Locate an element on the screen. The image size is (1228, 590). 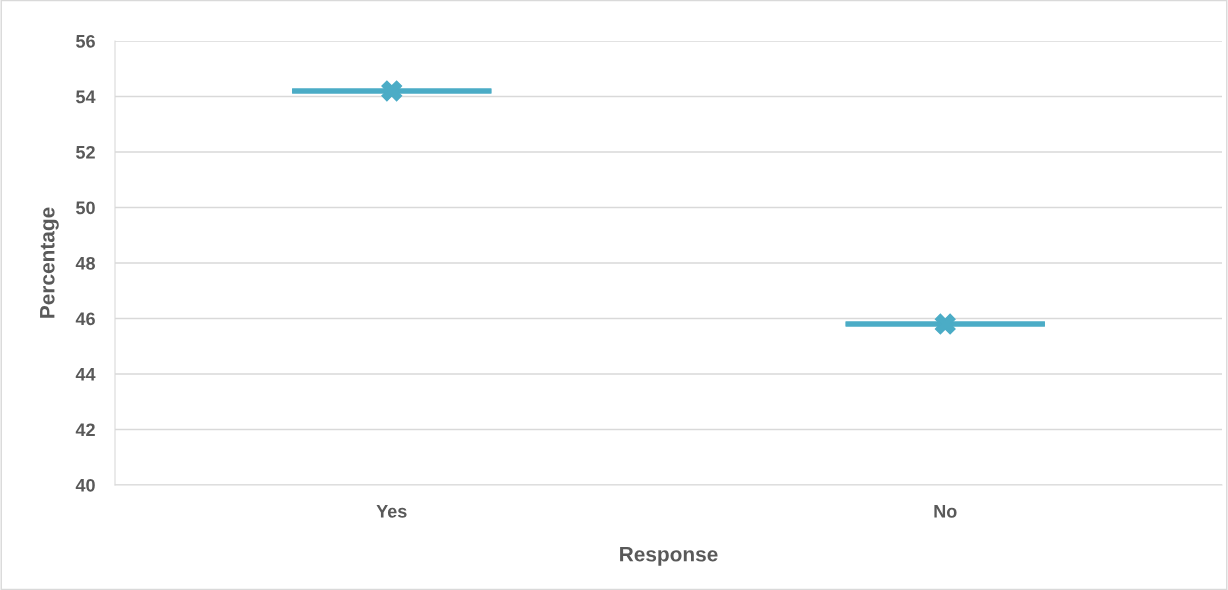
y-tick-label: 48 is located at coordinates (85, 263).